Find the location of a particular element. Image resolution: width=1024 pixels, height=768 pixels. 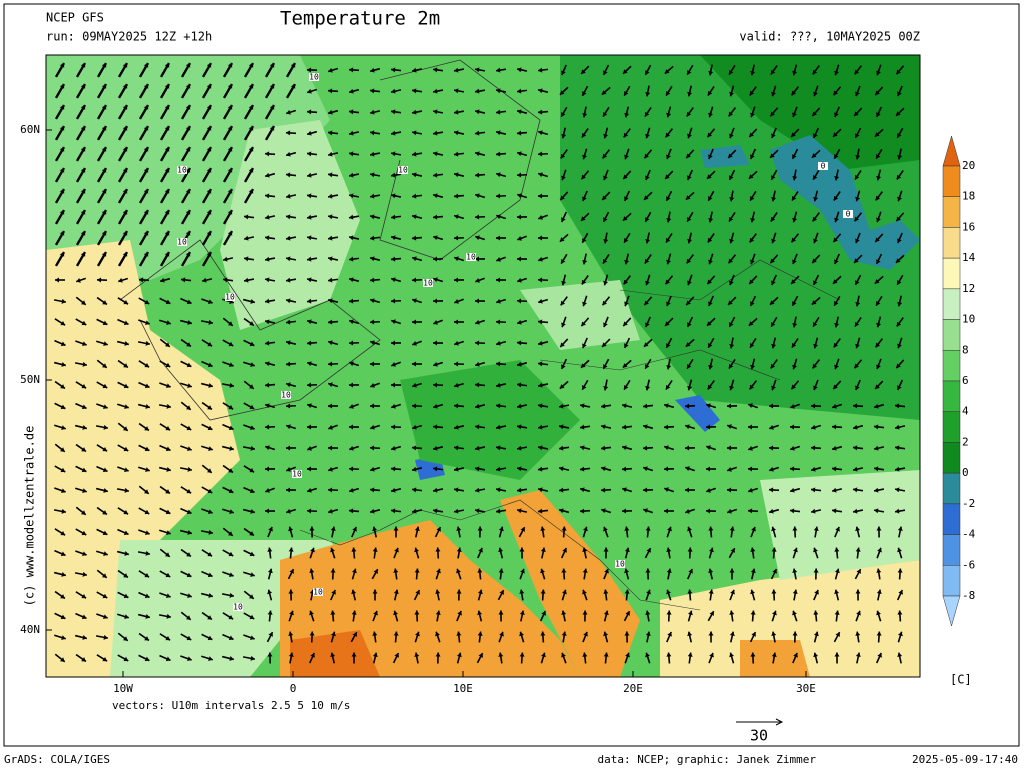

vector-note: vectors: U10m intervals 2.5 5 10 m/s is located at coordinates (231, 705).